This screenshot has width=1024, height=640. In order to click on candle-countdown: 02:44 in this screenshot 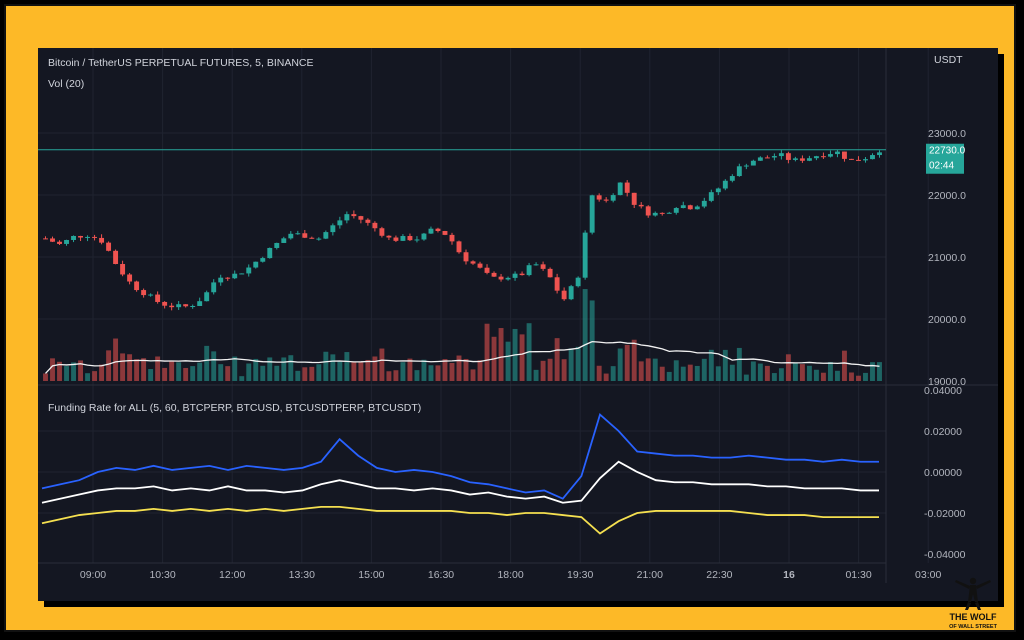, I will do `click(941, 166)`.